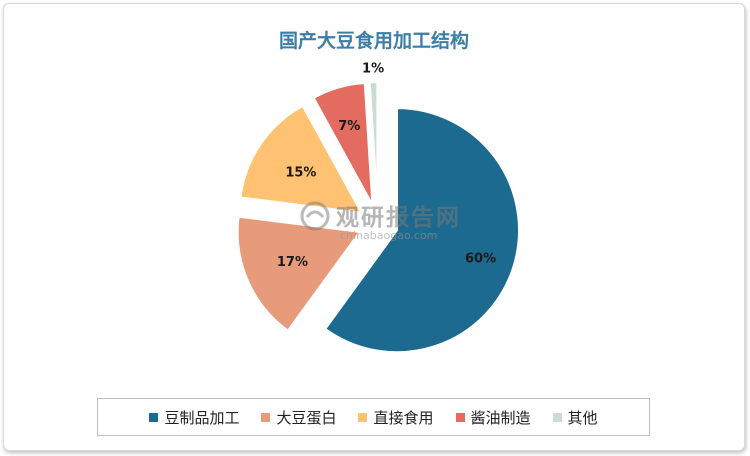 Image resolution: width=750 pixels, height=456 pixels. I want to click on pie-data-label: 15%, so click(300, 173).